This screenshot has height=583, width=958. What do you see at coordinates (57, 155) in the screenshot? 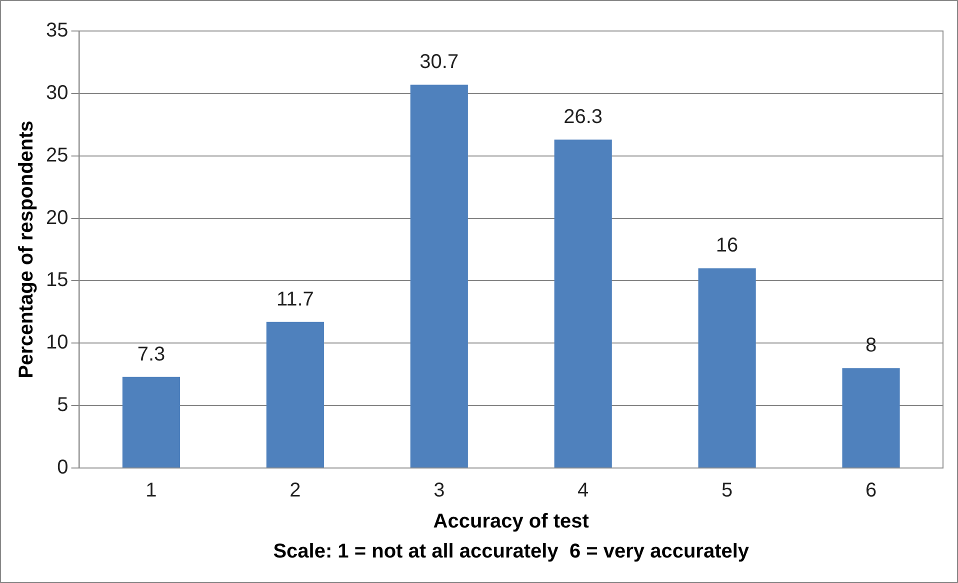
I see `y-tick-label: 25` at bounding box center [57, 155].